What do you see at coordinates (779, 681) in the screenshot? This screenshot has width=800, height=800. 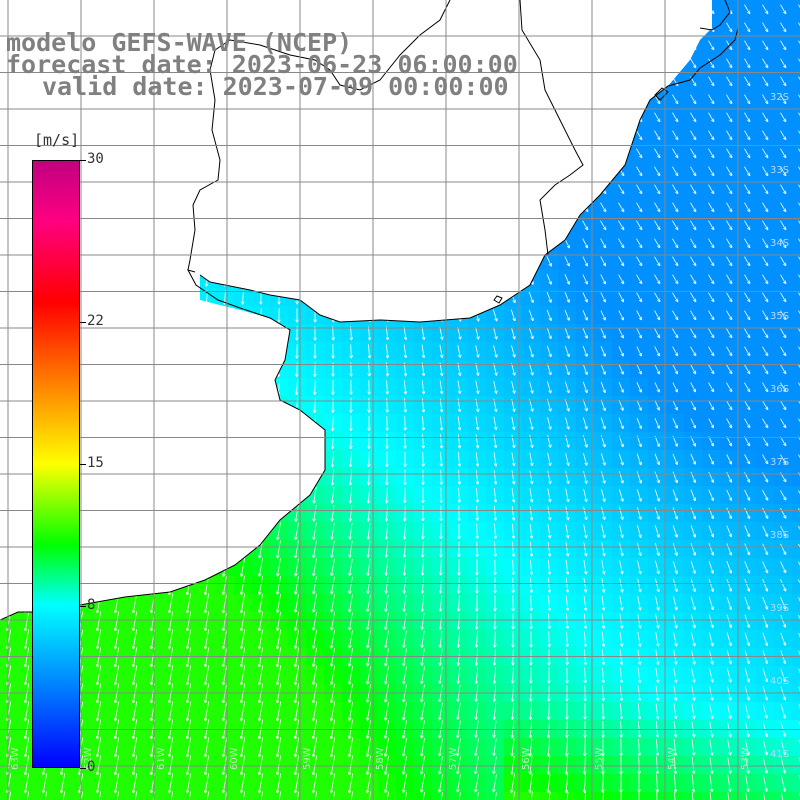 I see `lat-label: 40S` at bounding box center [779, 681].